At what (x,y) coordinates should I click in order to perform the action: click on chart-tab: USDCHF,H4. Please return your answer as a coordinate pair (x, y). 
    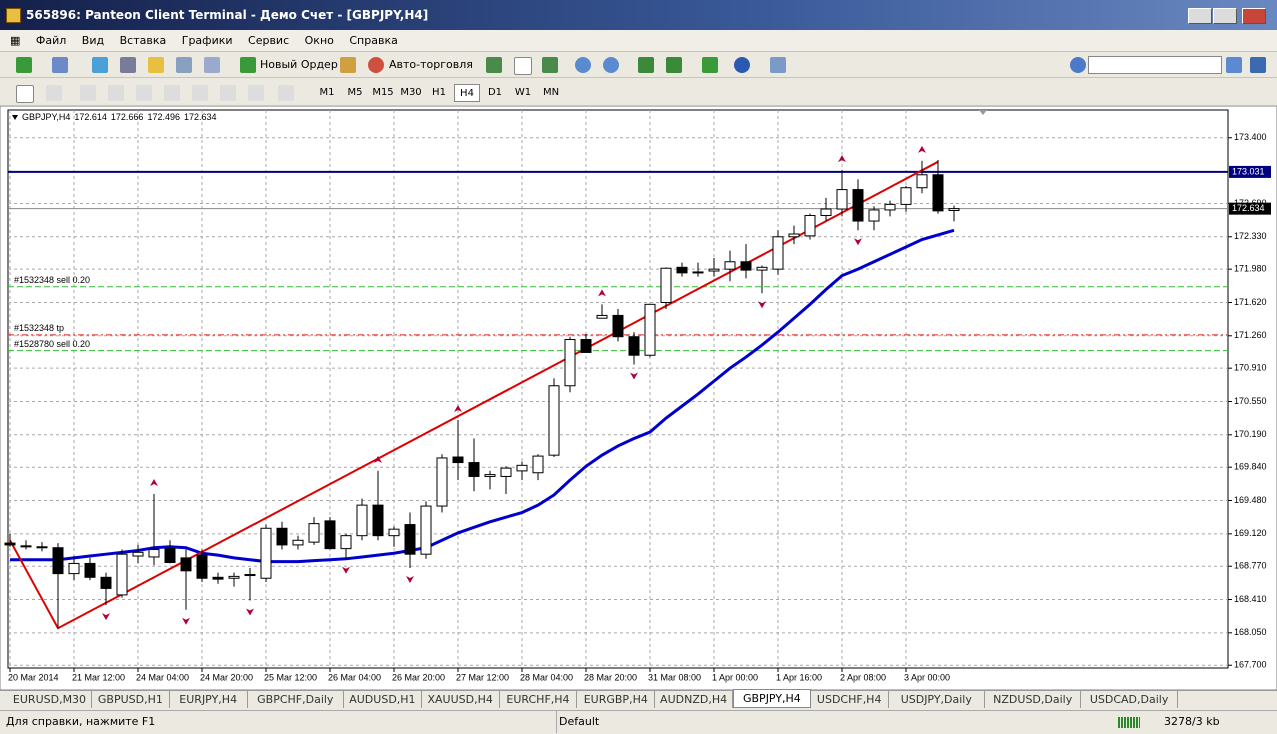
    Looking at the image, I should click on (850, 699).